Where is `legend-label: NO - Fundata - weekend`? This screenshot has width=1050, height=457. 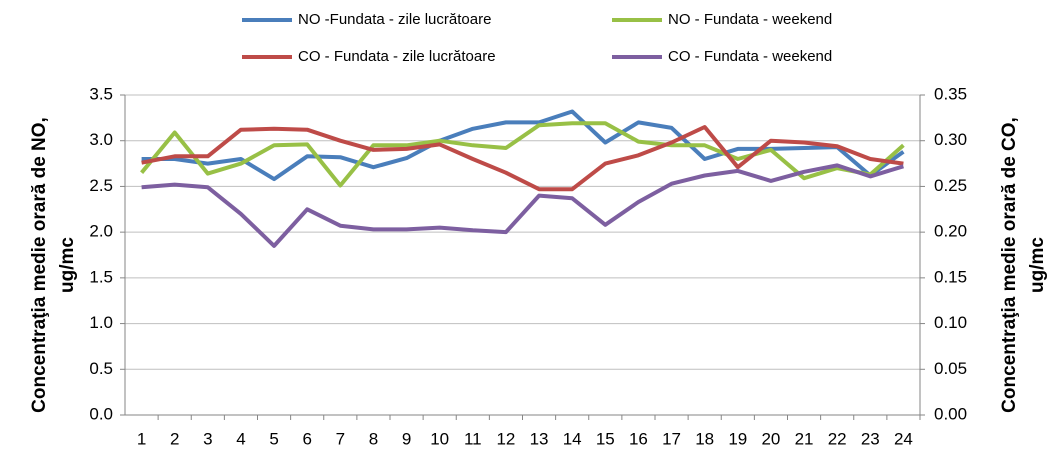 legend-label: NO - Fundata - weekend is located at coordinates (750, 19).